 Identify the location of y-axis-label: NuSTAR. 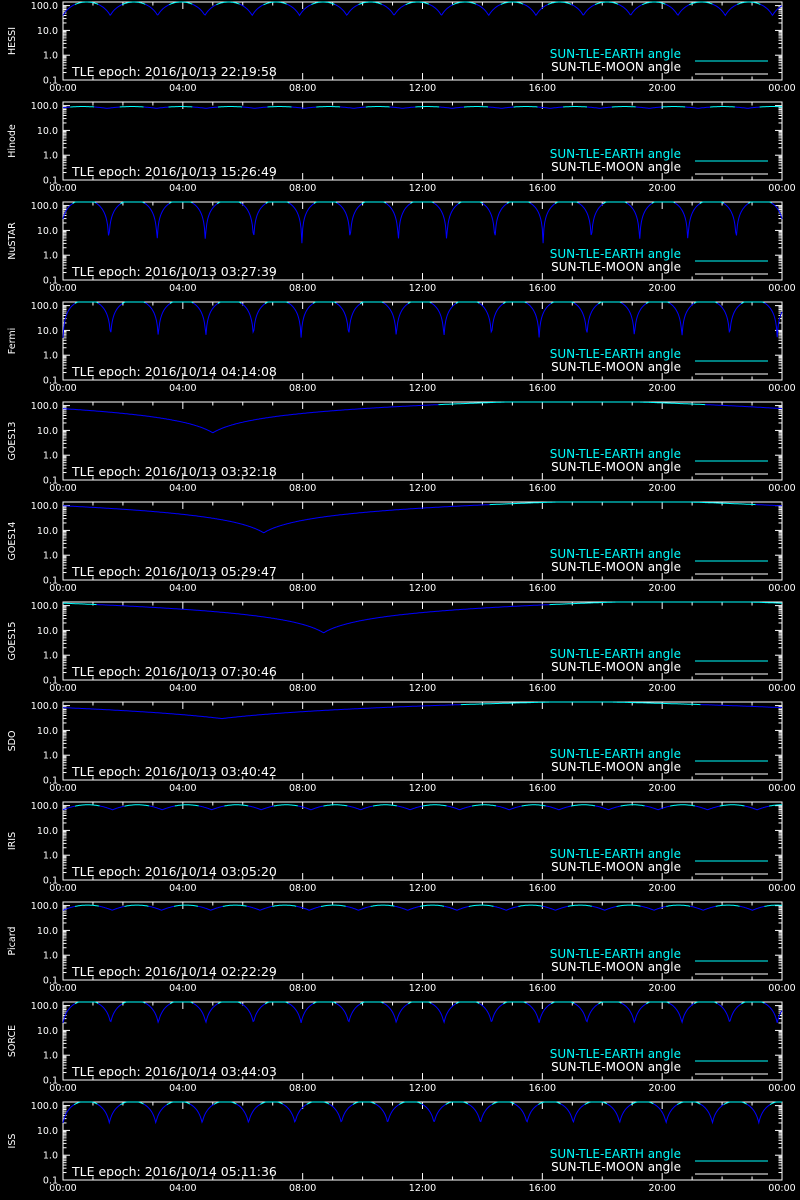
(12, 241).